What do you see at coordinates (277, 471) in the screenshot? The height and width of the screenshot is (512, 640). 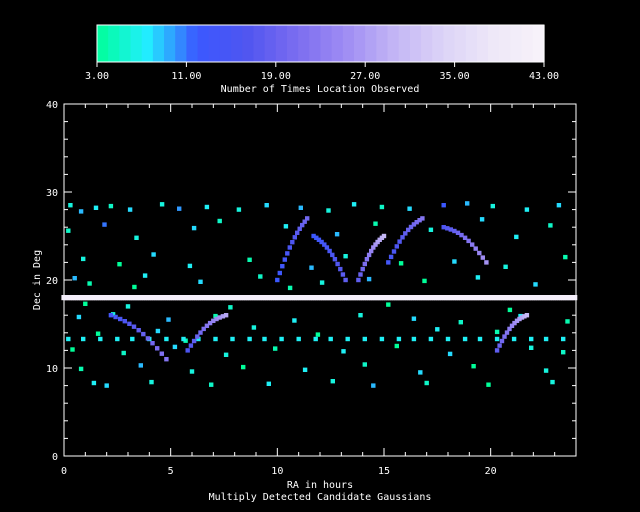 I see `x-tick-label: 10` at bounding box center [277, 471].